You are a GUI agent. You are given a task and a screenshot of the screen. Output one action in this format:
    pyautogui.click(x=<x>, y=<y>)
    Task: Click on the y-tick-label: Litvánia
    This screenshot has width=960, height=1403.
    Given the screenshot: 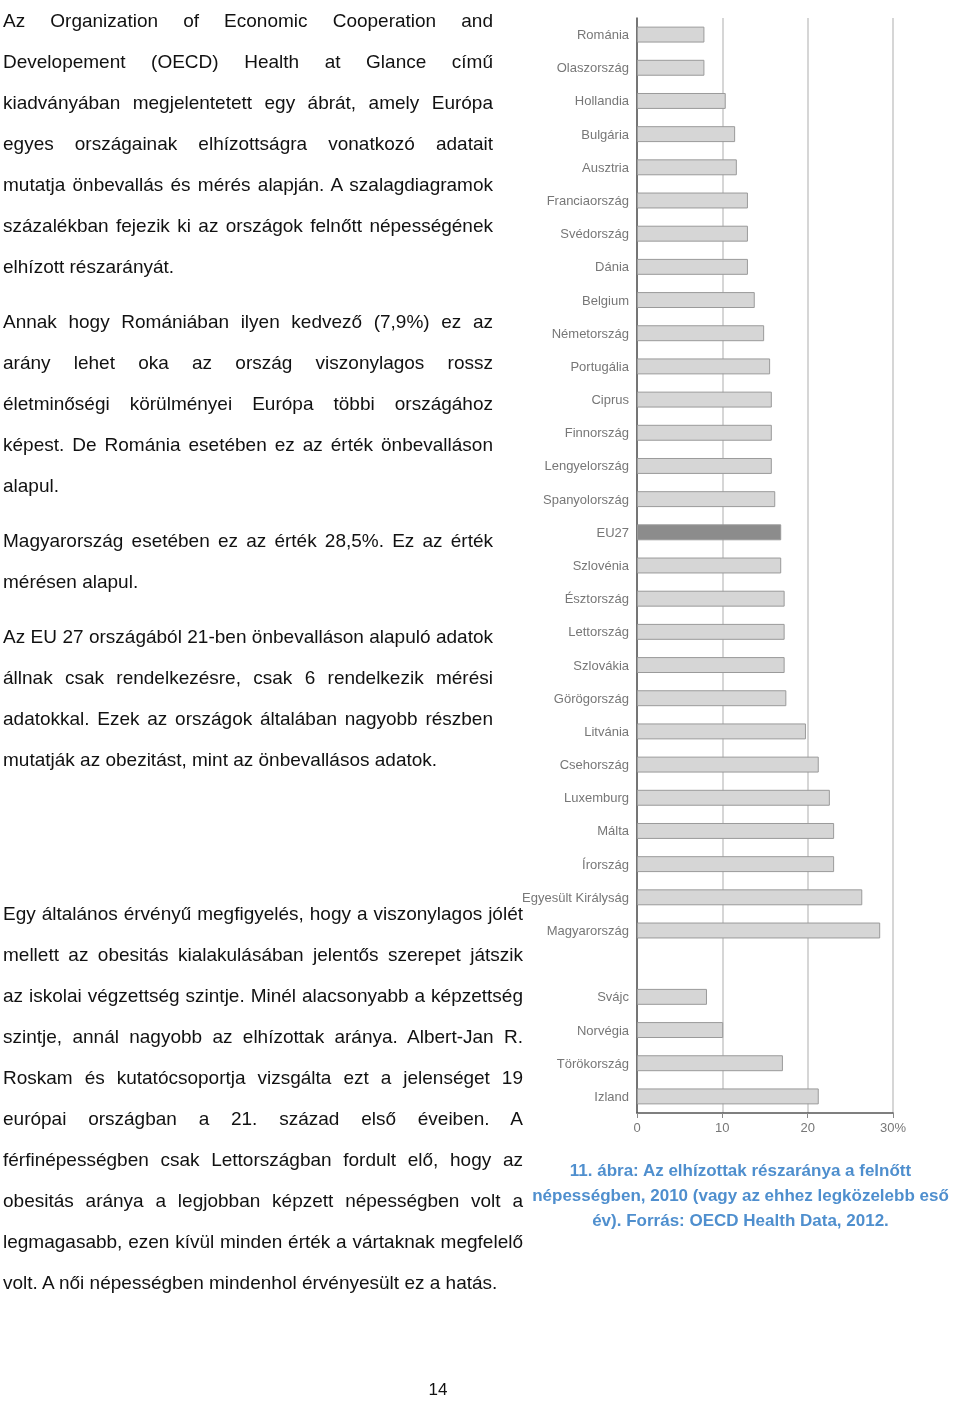 What is the action you would take?
    pyautogui.click(x=607, y=731)
    